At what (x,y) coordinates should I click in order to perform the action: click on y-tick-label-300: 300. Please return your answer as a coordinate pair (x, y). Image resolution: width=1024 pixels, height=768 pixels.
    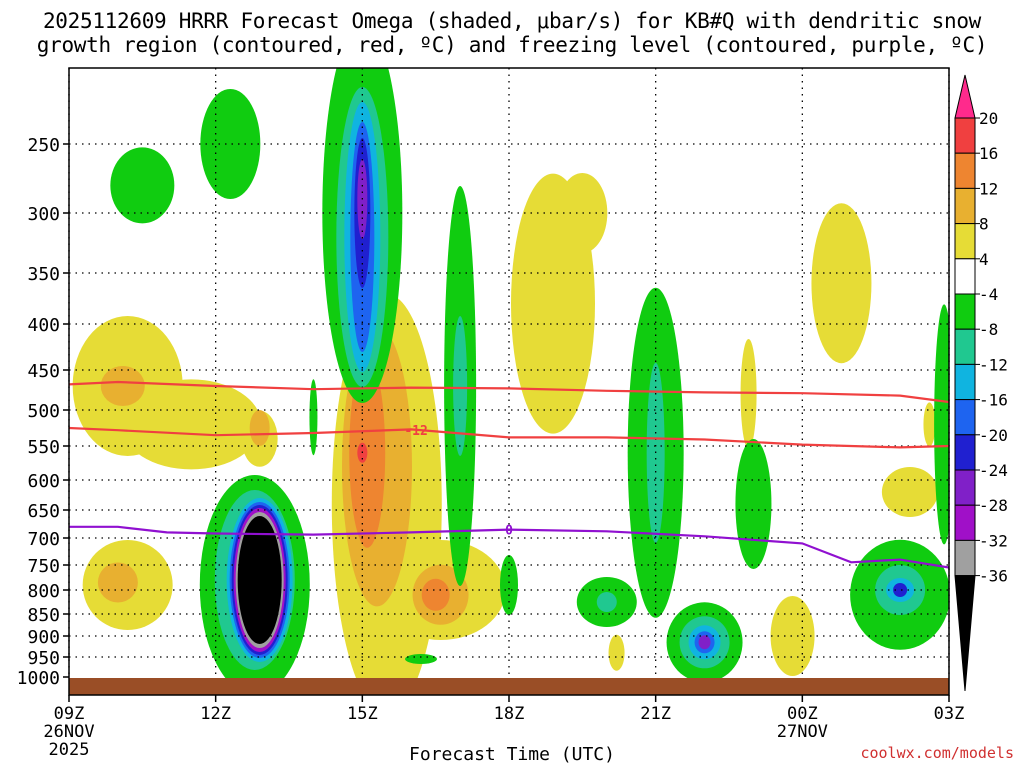
    Looking at the image, I should click on (43, 214).